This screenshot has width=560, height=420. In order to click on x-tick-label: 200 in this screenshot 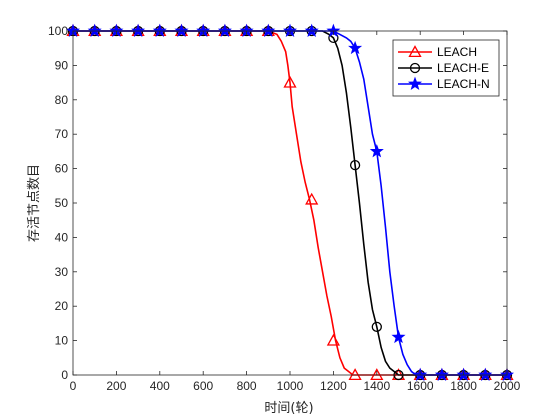, I will do `click(116, 386)`.